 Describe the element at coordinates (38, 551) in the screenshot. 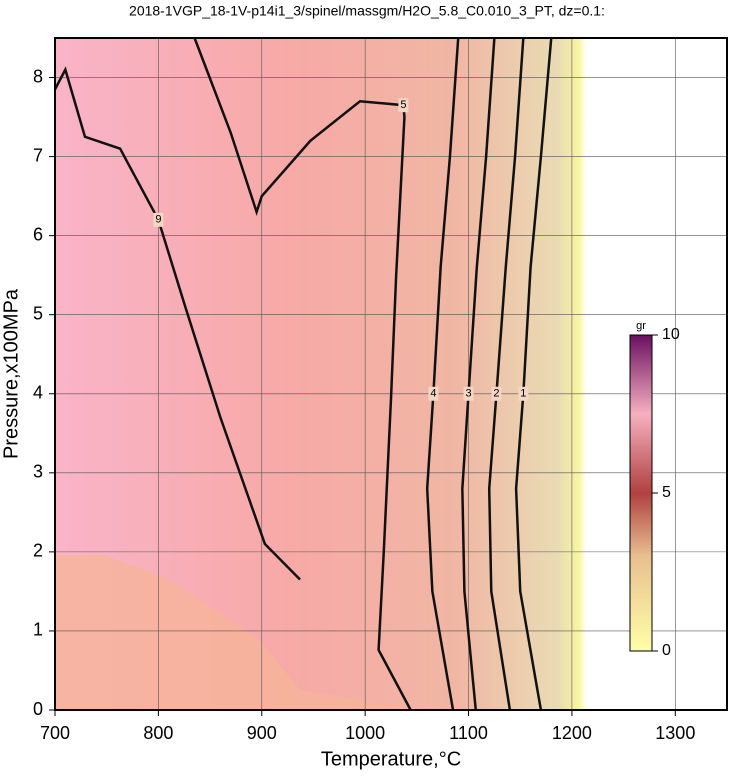

I see `y-tick-label: 2` at that location.